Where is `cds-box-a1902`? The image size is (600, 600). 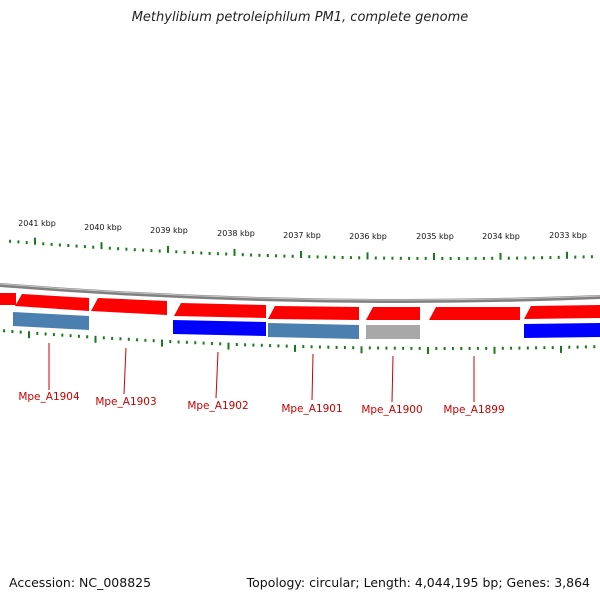
cds-box-a1902 is located at coordinates (219, 328).